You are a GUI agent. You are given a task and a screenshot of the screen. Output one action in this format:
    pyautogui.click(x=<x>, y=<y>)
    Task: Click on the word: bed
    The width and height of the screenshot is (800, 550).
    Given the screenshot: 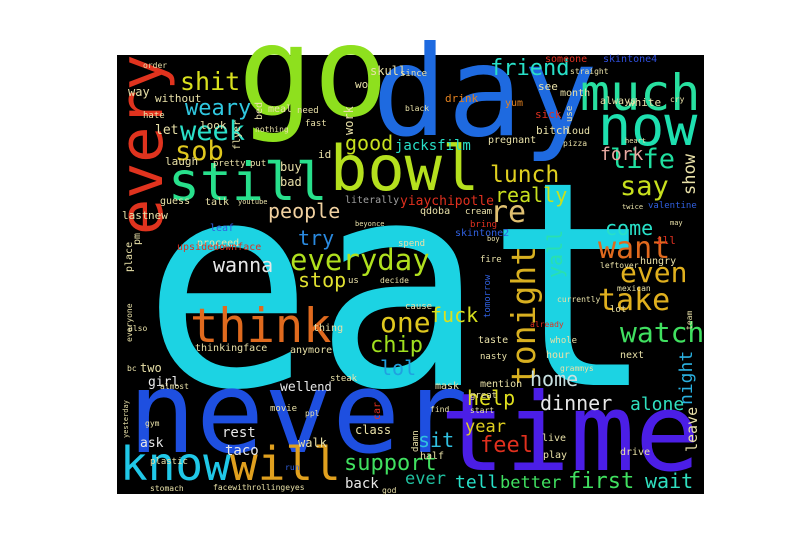 What is the action you would take?
    pyautogui.click(x=259, y=111)
    